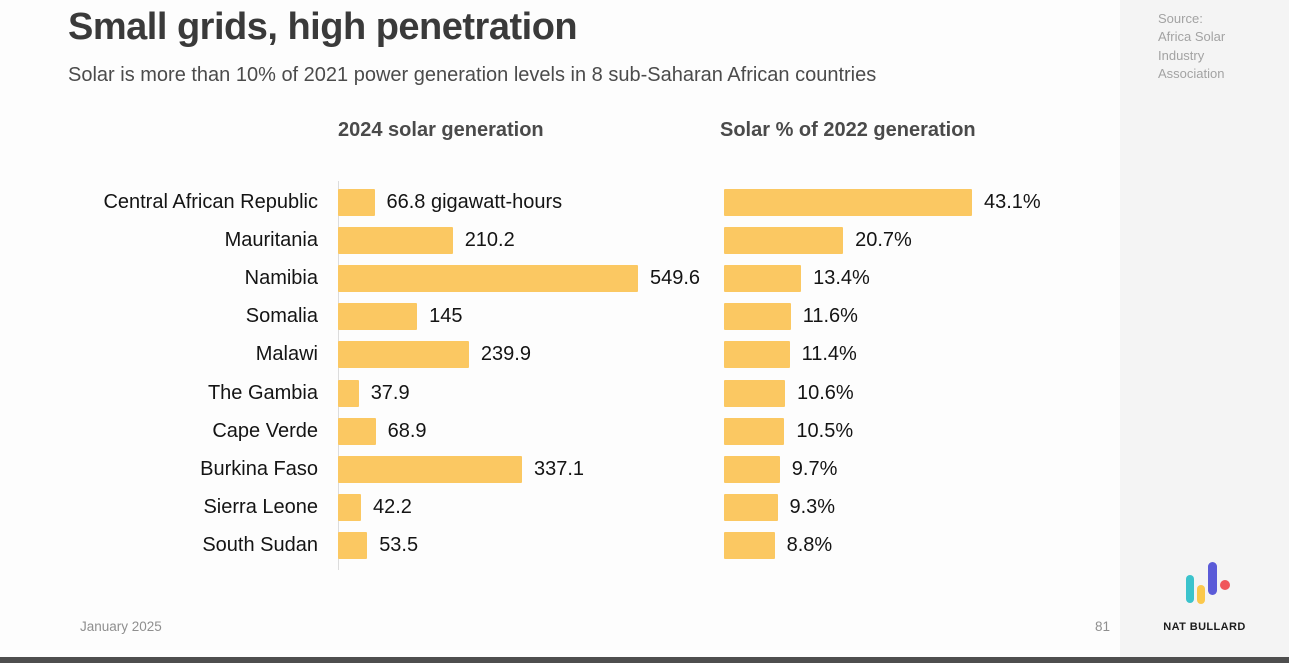  Describe the element at coordinates (1181, 55) in the screenshot. I see `source-line: Industry` at that location.